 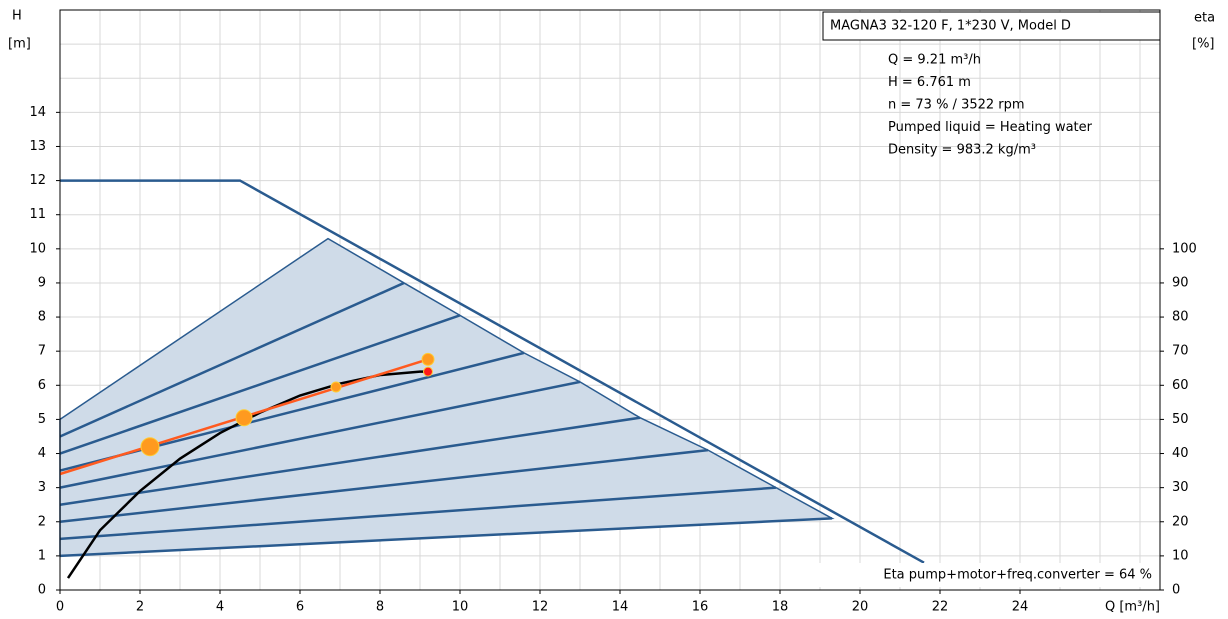 I want to click on y-tick-label: 14, so click(x=37, y=112).